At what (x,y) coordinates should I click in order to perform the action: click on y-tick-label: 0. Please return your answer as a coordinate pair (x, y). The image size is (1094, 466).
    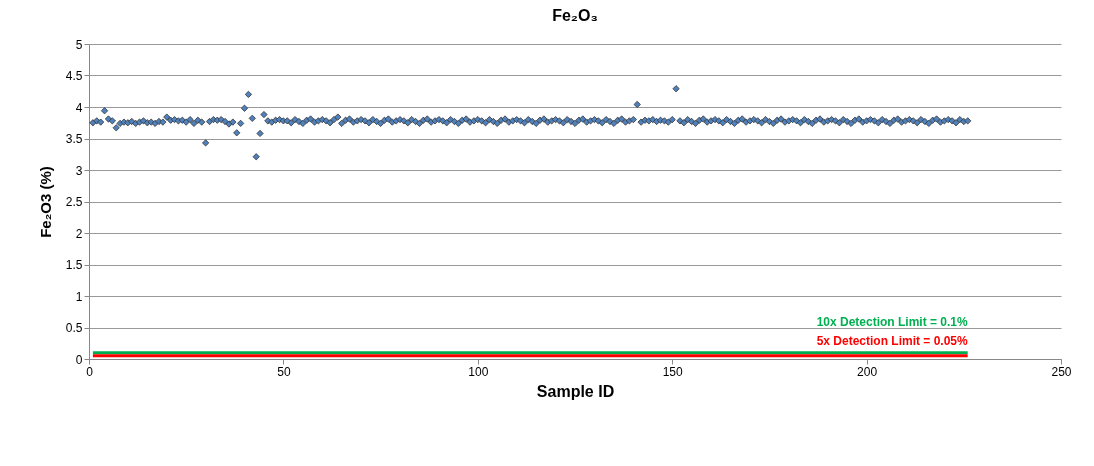
    Looking at the image, I should click on (79, 359).